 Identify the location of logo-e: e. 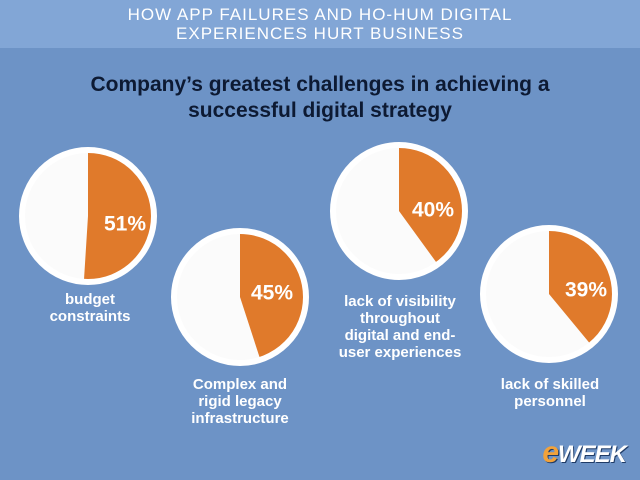
(550, 452).